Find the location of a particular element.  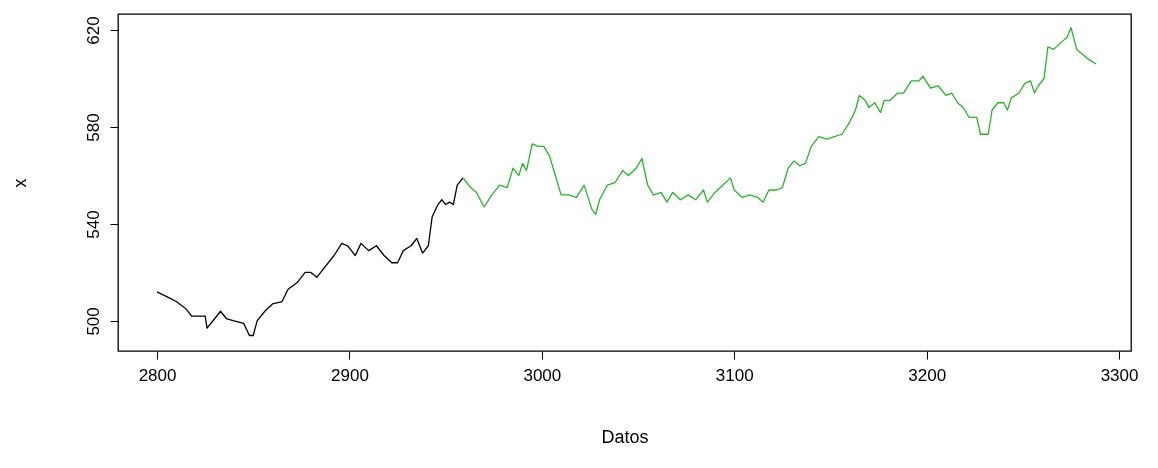

x-tick-label: 3200 is located at coordinates (927, 375).